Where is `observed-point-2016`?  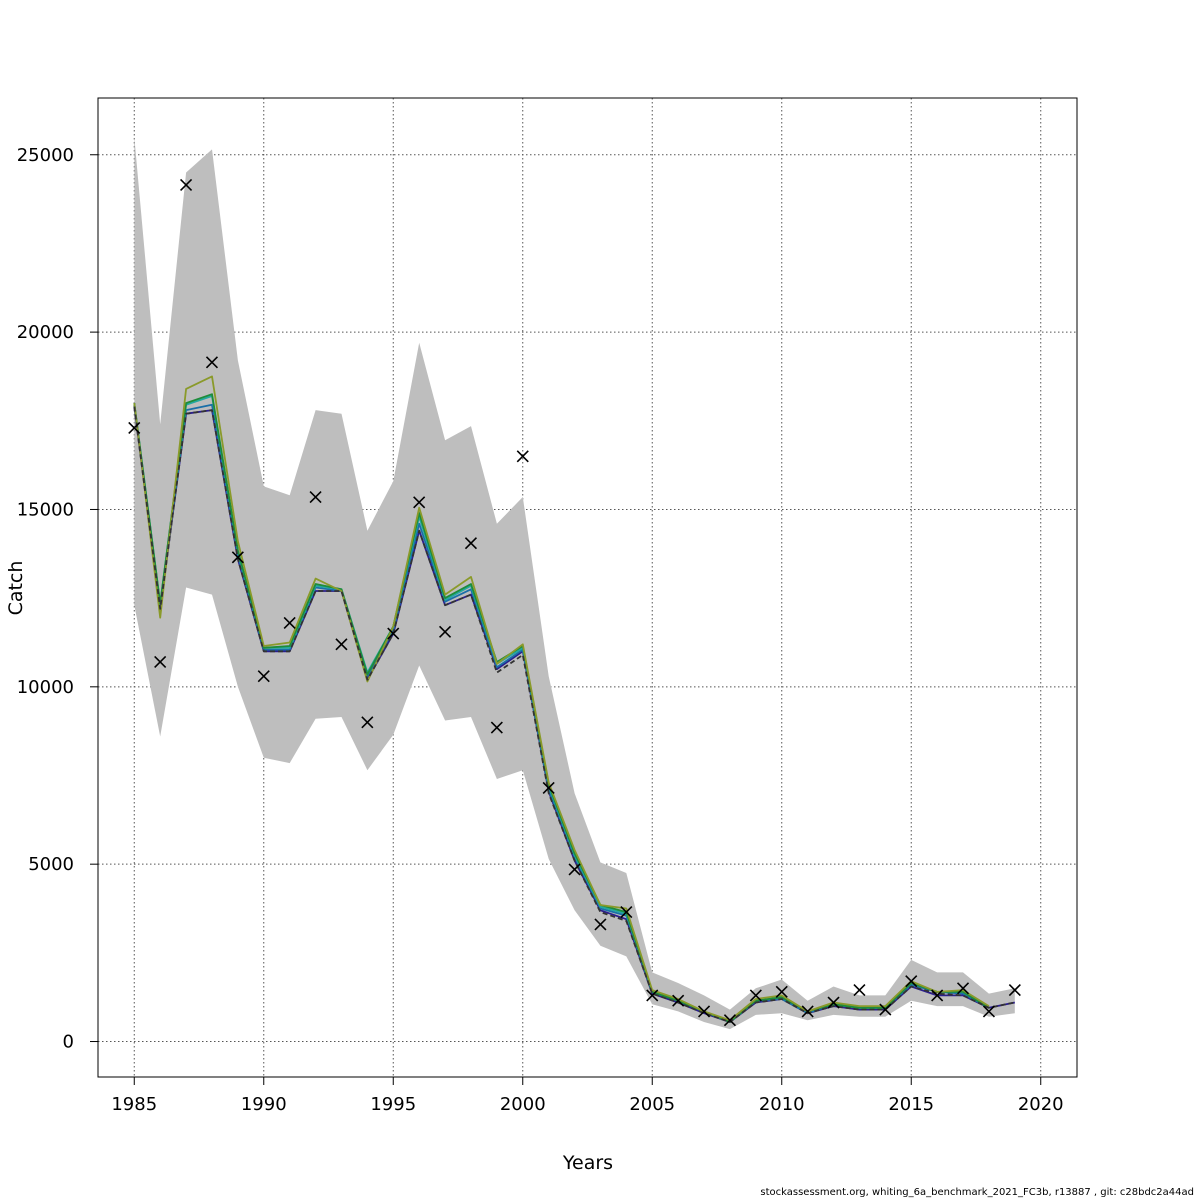
observed-point-2016 is located at coordinates (937, 995).